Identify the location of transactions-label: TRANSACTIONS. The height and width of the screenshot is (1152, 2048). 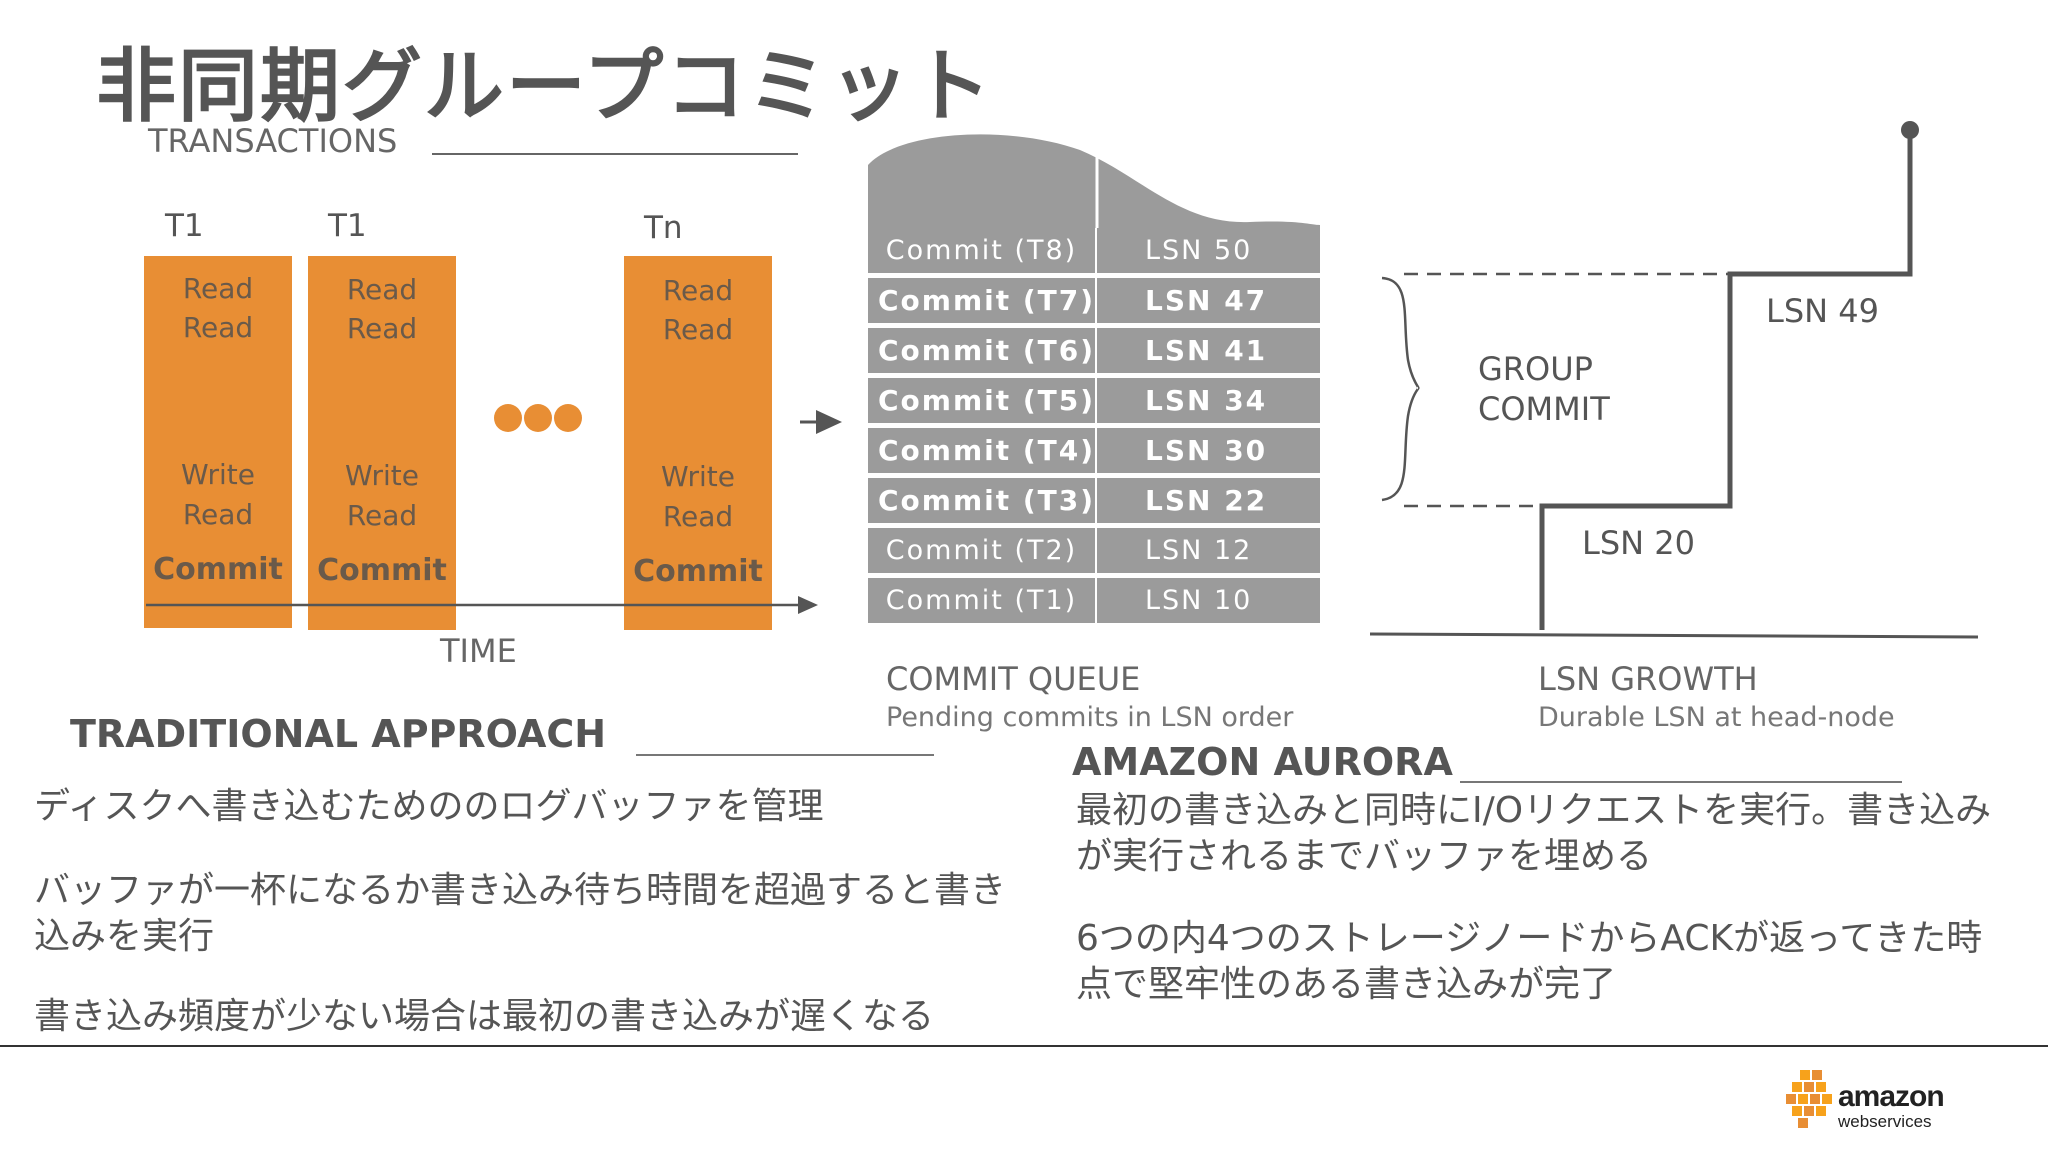
(273, 141).